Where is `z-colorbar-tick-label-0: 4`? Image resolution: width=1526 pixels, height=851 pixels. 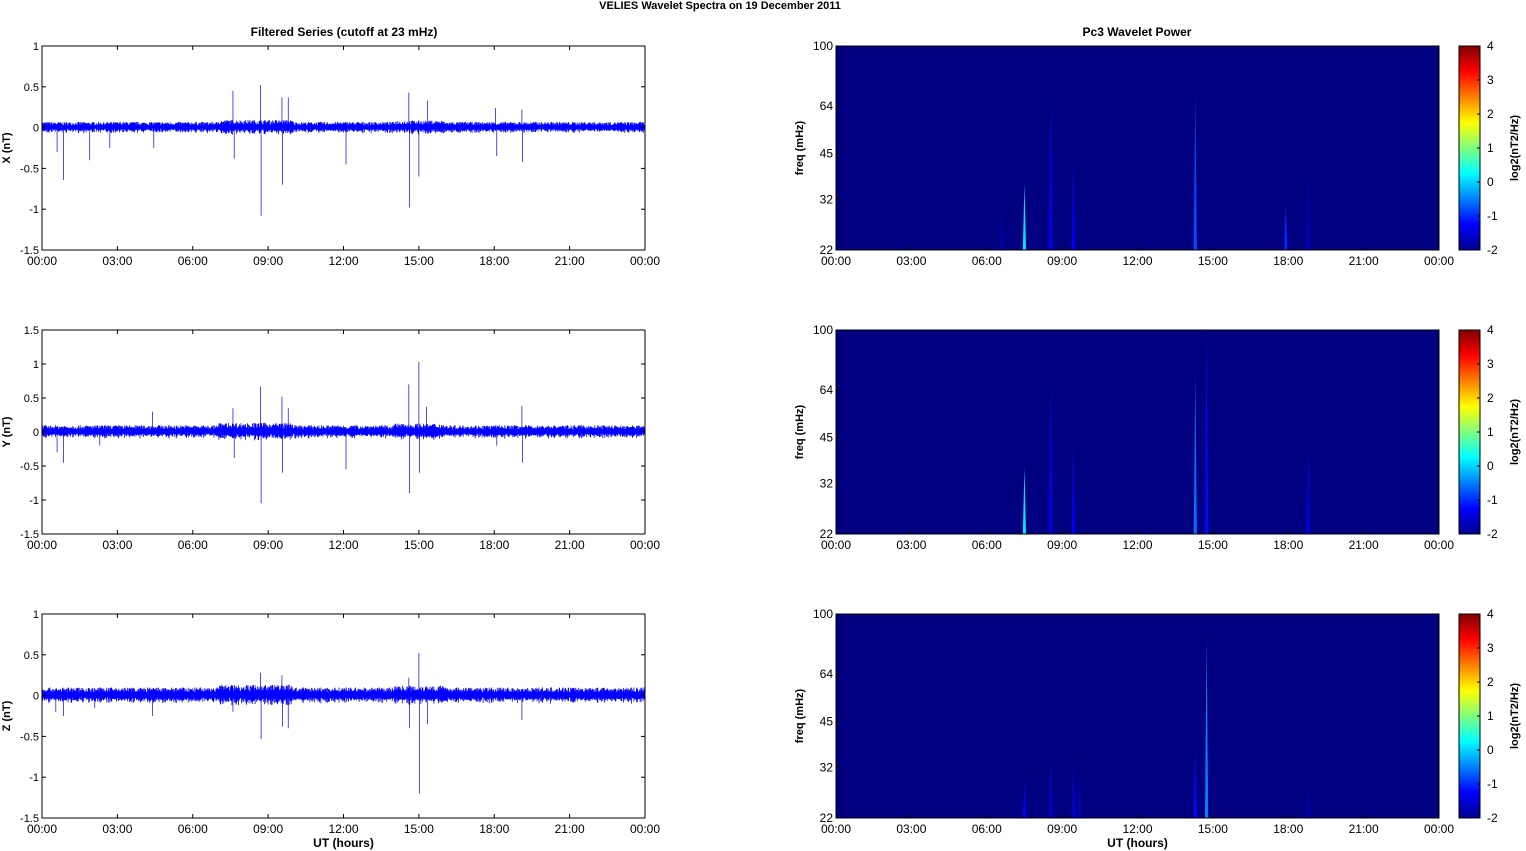 z-colorbar-tick-label-0: 4 is located at coordinates (1490, 614).